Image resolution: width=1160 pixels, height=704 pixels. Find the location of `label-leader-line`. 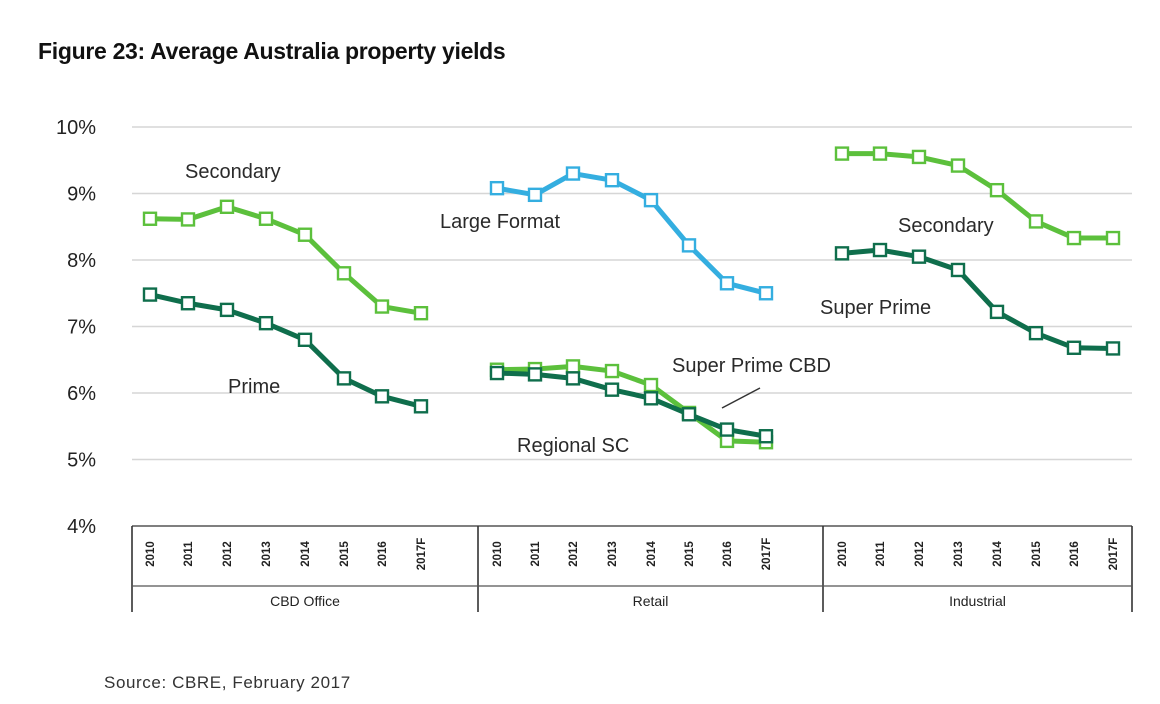

label-leader-line is located at coordinates (741, 398).